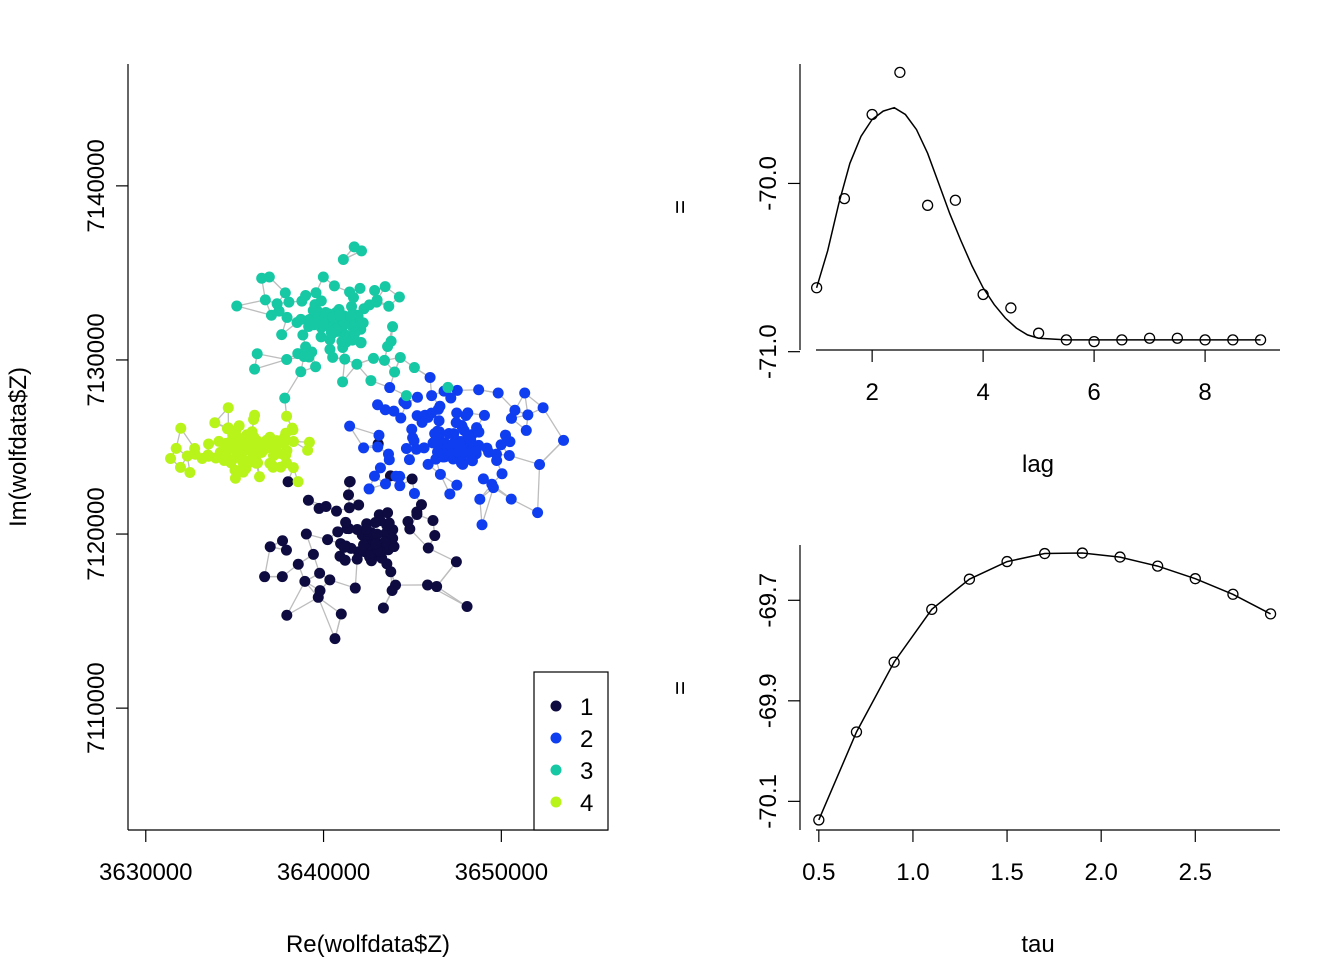 This screenshot has width=1344, height=960. Describe the element at coordinates (1037, 944) in the screenshot. I see `tau-x-axis-label: tau` at that location.